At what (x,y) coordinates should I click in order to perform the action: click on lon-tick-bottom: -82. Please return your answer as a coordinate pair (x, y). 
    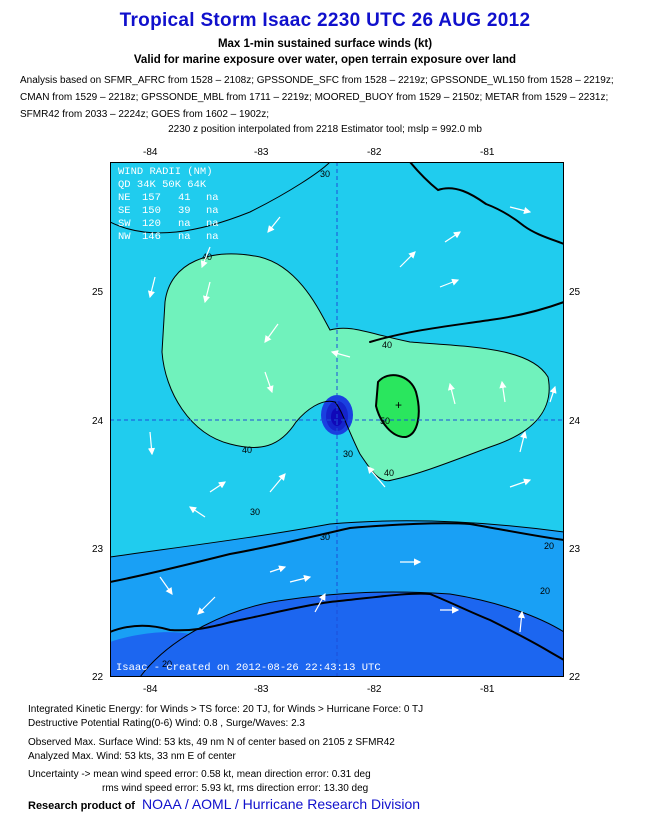
    Looking at the image, I should click on (374, 689).